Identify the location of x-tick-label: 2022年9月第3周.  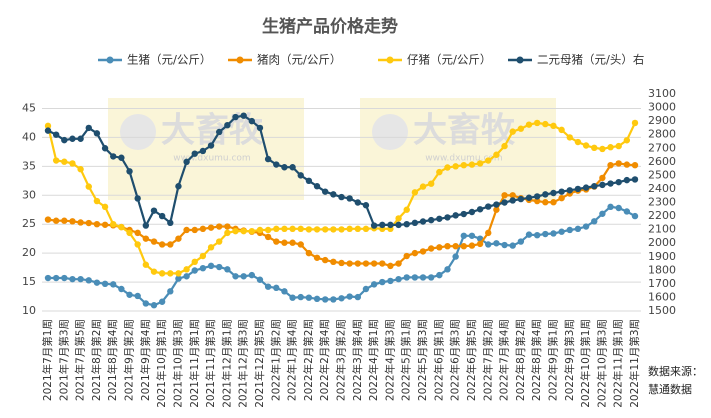
(569, 360).